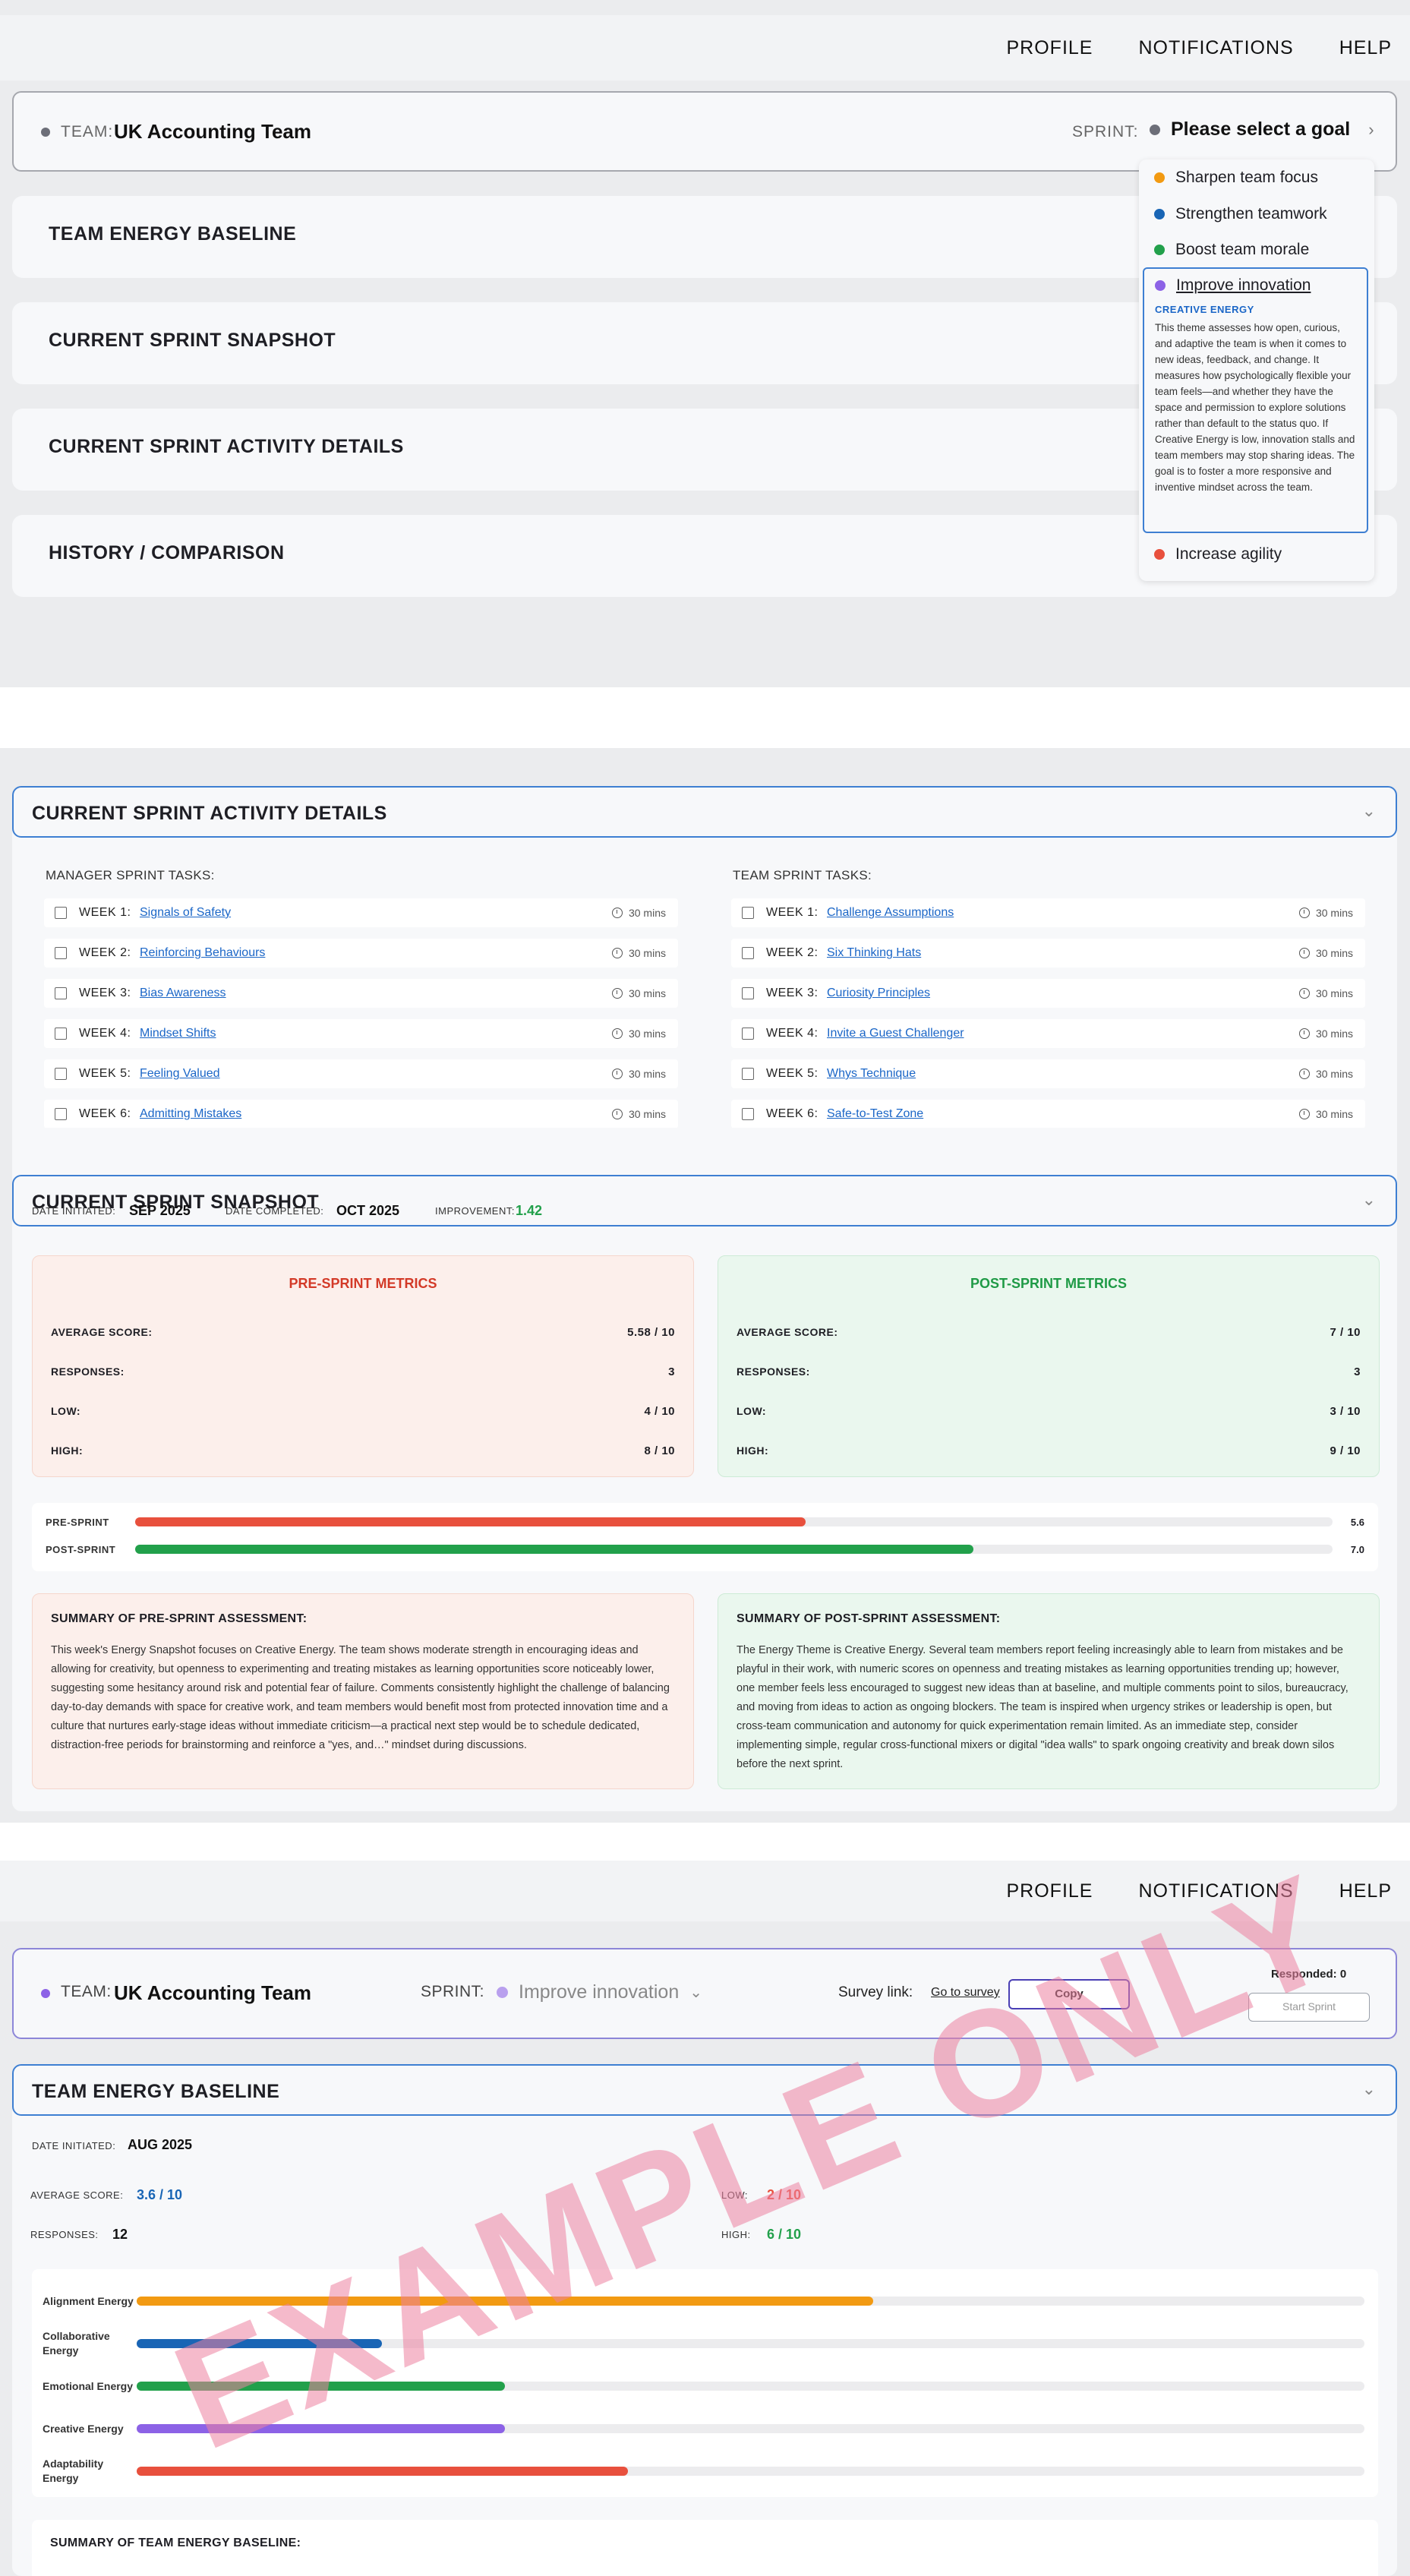 The width and height of the screenshot is (1410, 2576). I want to click on goal-option-strengthen-teamwork: Strengthen teamwork, so click(1241, 214).